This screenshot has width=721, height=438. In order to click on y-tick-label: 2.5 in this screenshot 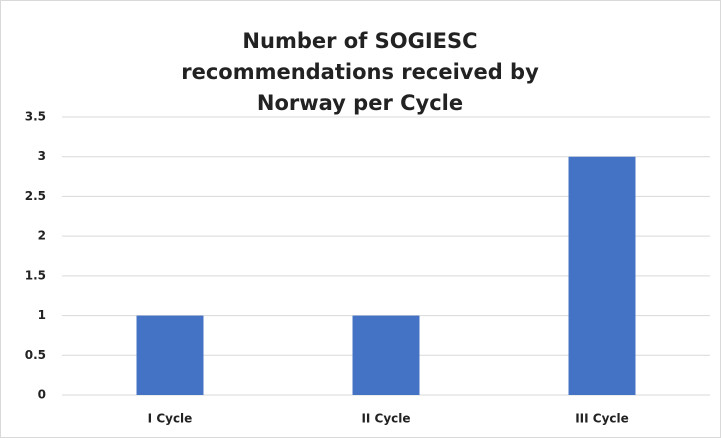, I will do `click(35, 196)`.